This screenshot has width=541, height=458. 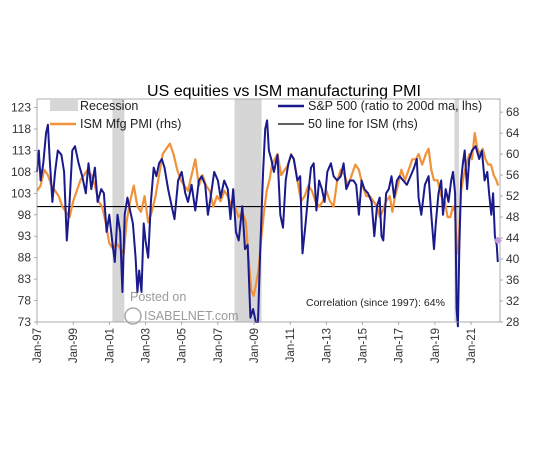 I want to click on y-axis-right: 28 32 36 40 44 48 52 56 60 64 68, so click(x=510, y=217).